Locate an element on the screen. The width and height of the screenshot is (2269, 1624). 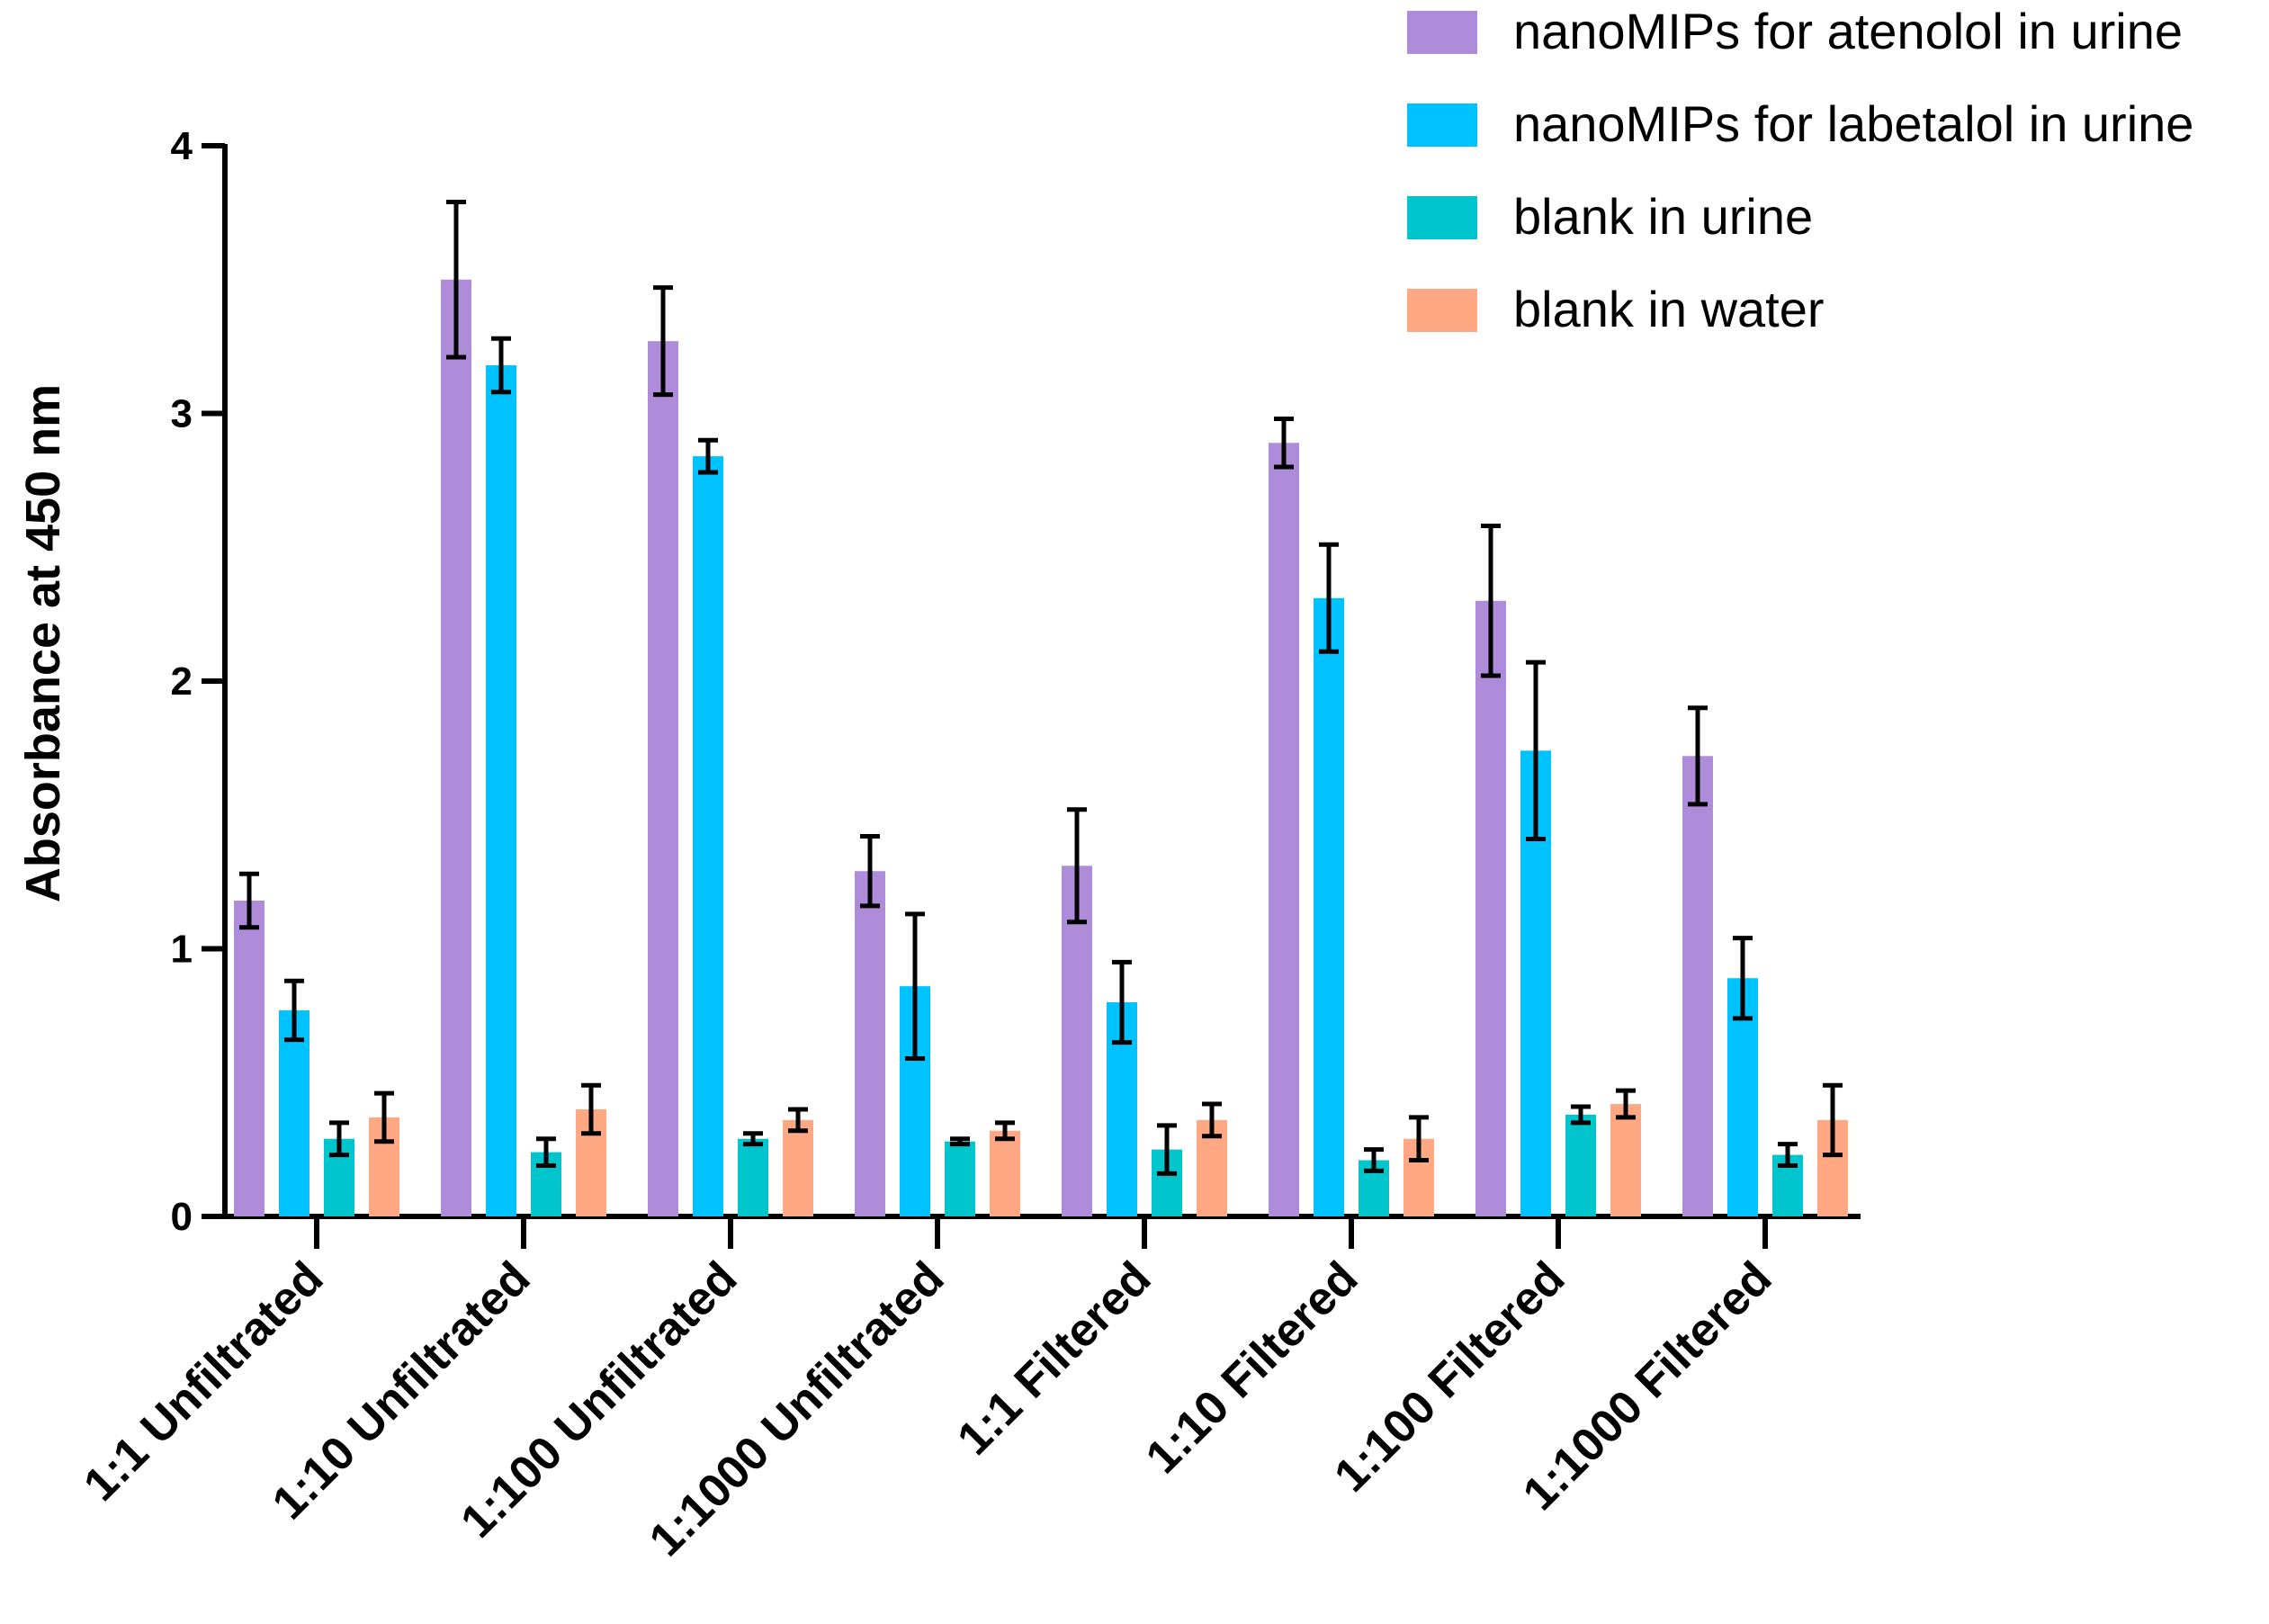
y-axis: 0 1 2 3 4 is located at coordinates (199, 681).